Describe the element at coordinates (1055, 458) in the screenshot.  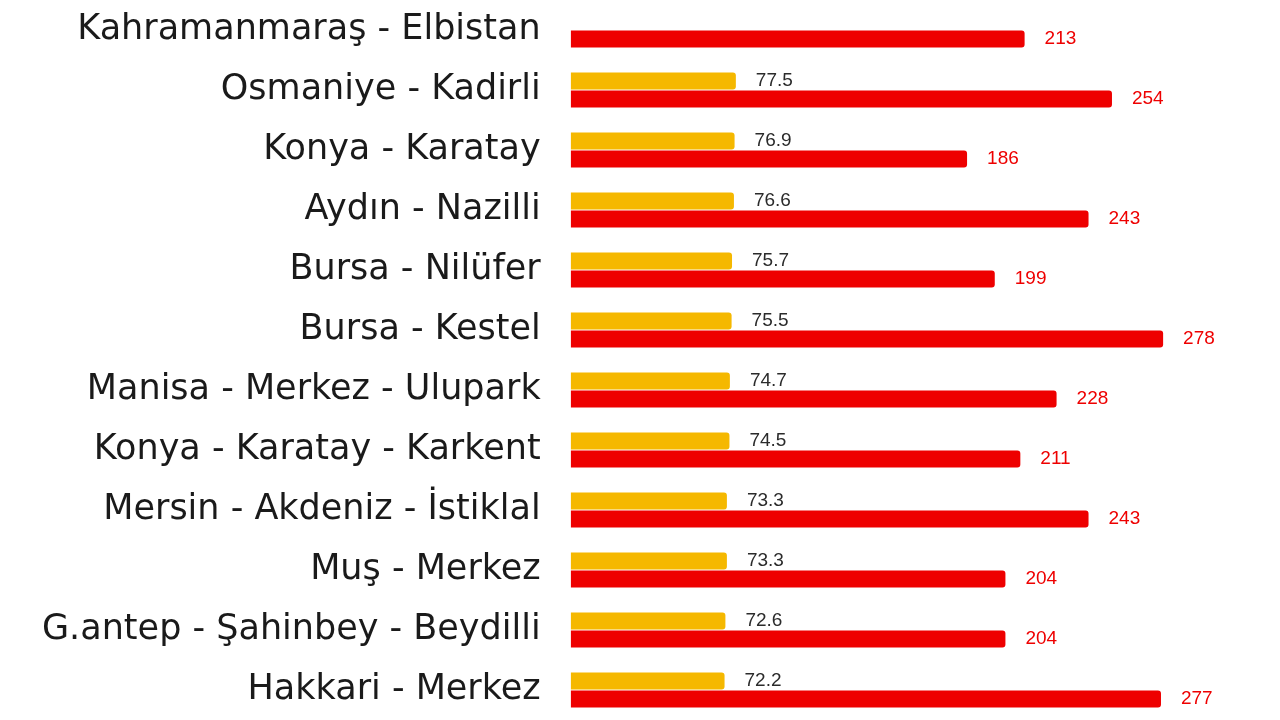
I see `data-label: 211` at that location.